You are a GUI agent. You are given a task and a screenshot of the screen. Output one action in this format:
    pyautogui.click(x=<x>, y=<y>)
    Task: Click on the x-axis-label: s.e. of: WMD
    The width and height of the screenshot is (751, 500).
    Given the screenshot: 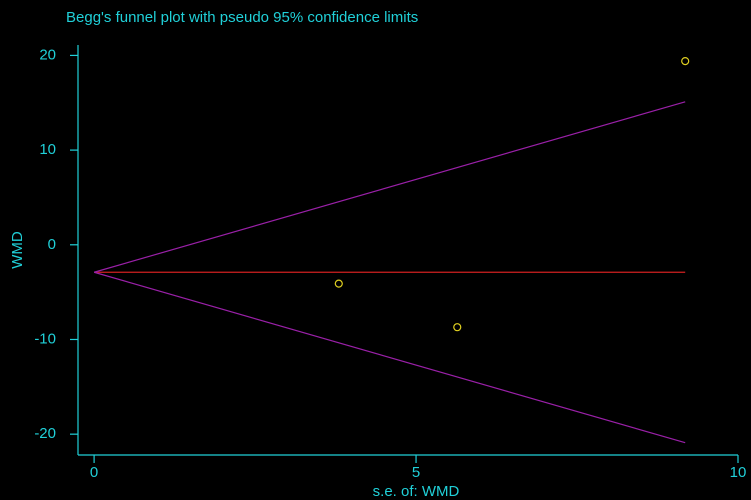 What is the action you would take?
    pyautogui.click(x=416, y=491)
    